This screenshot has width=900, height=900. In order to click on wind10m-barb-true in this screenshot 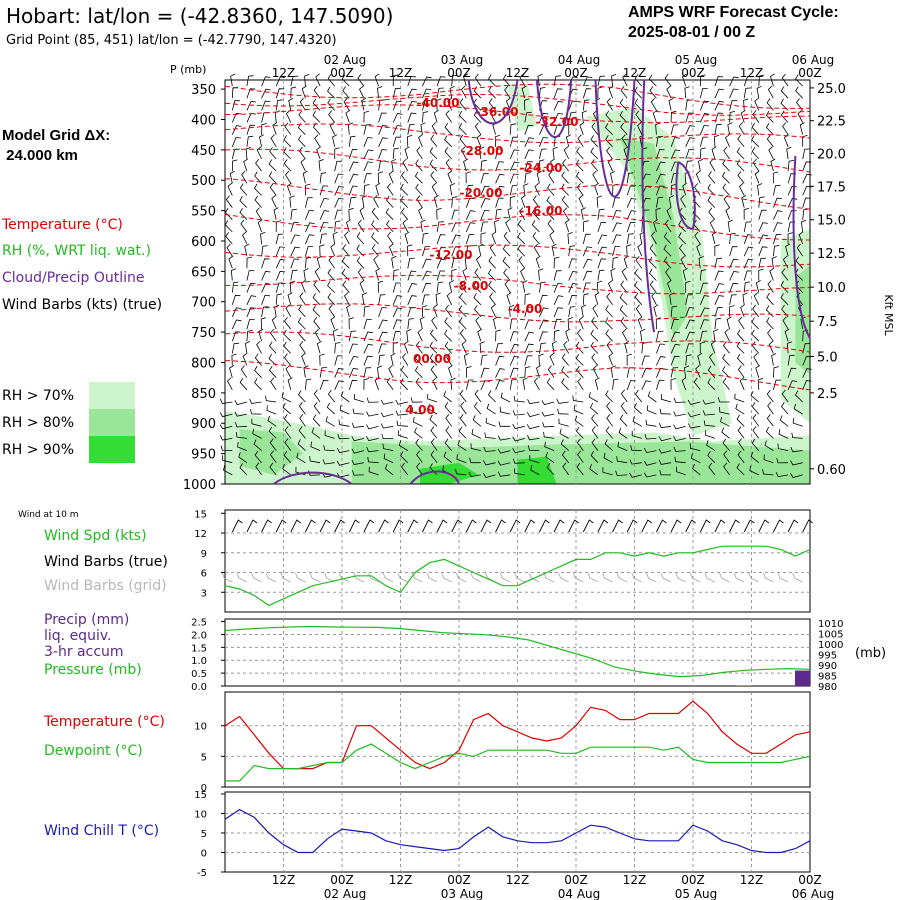, I will do `click(544, 526)`.